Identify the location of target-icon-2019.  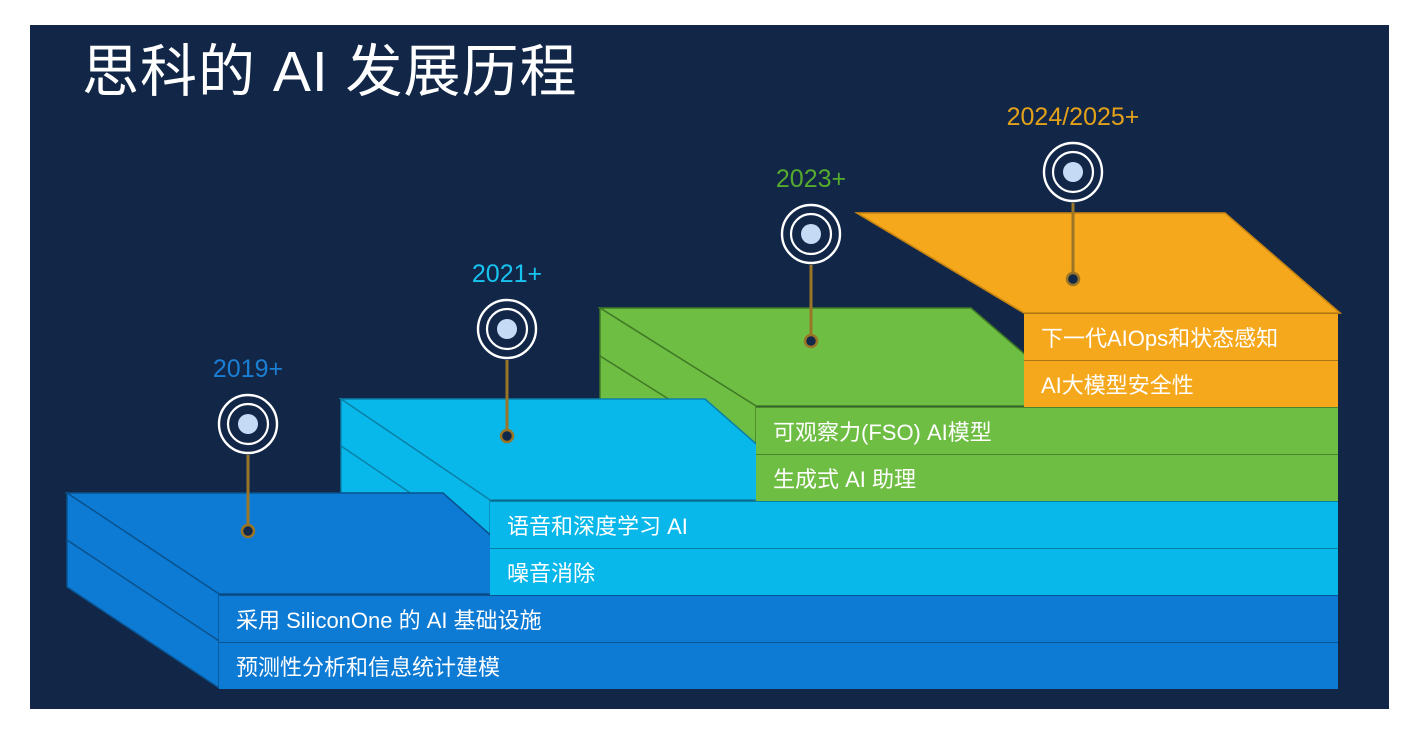
(248, 466).